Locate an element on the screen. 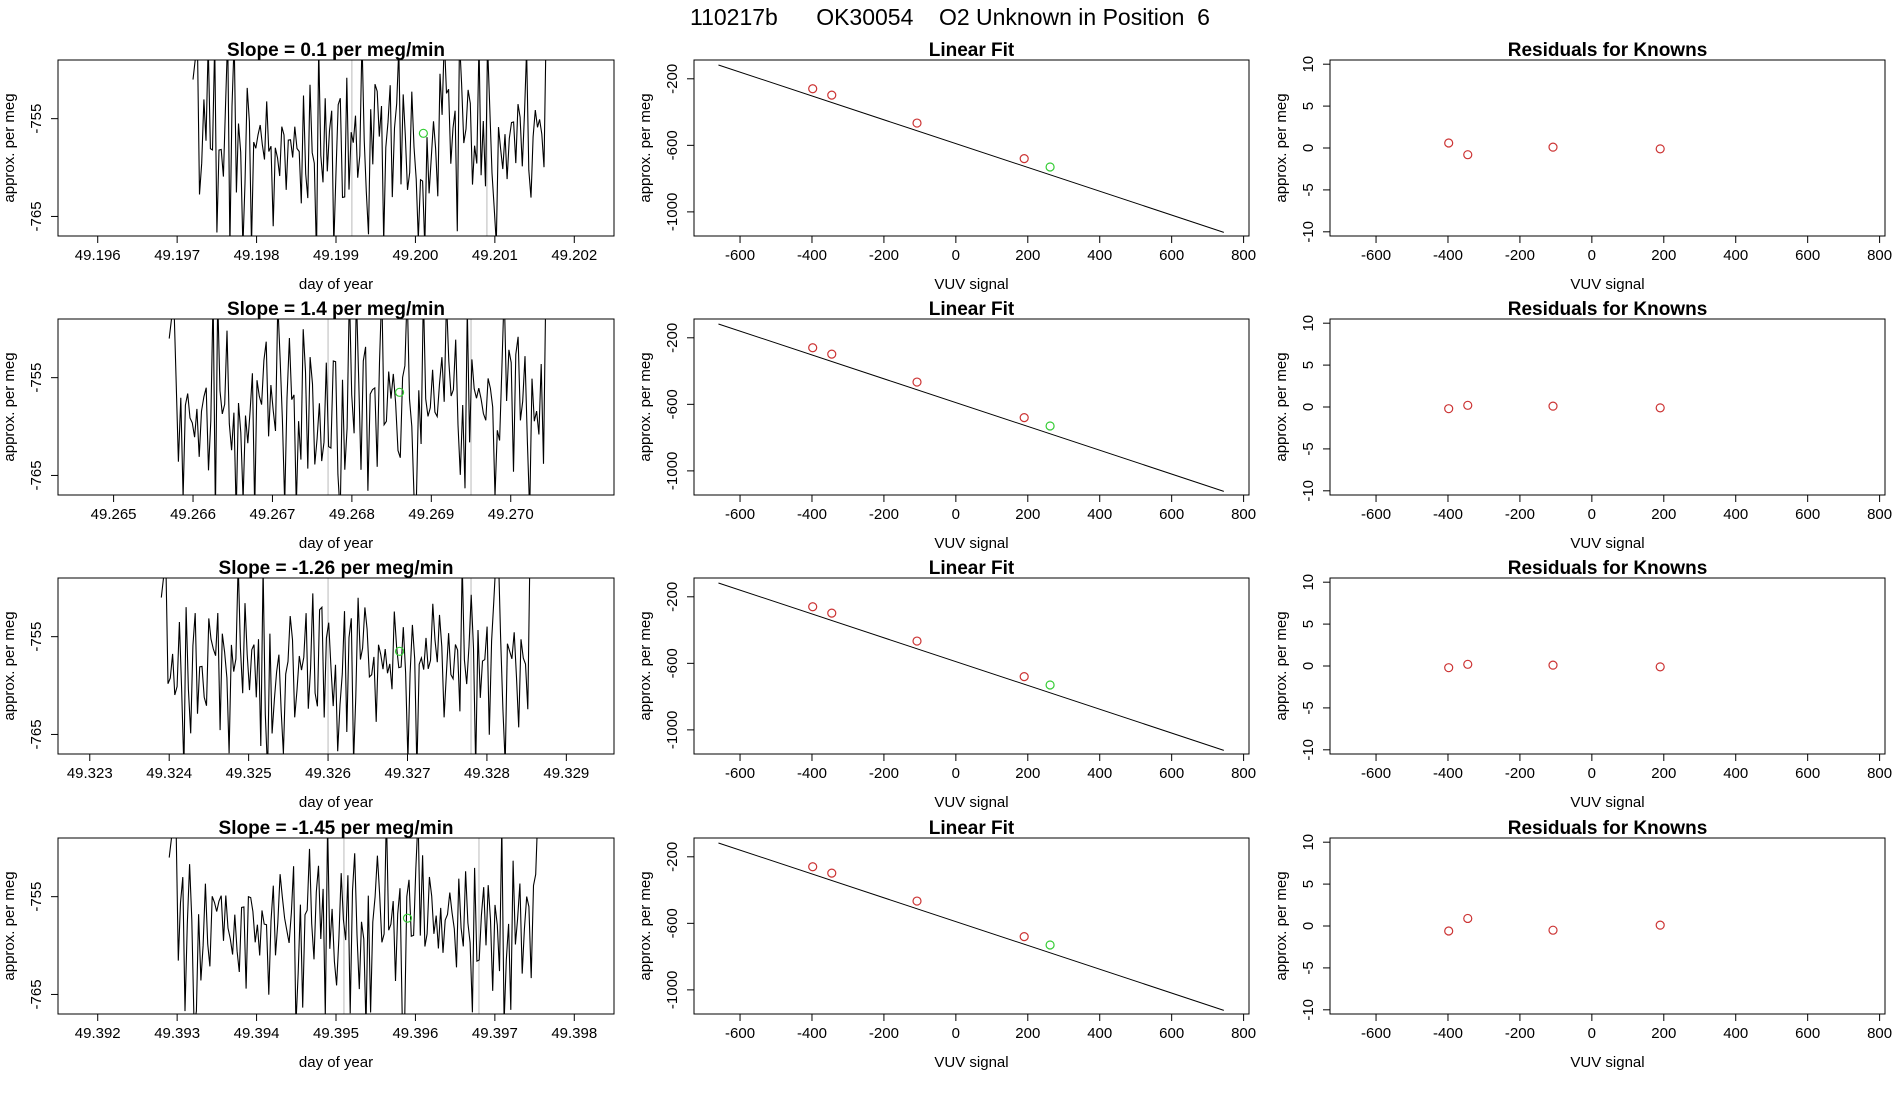 This screenshot has height=1100, width=1900. x-tick-label: 49.324 is located at coordinates (169, 773).